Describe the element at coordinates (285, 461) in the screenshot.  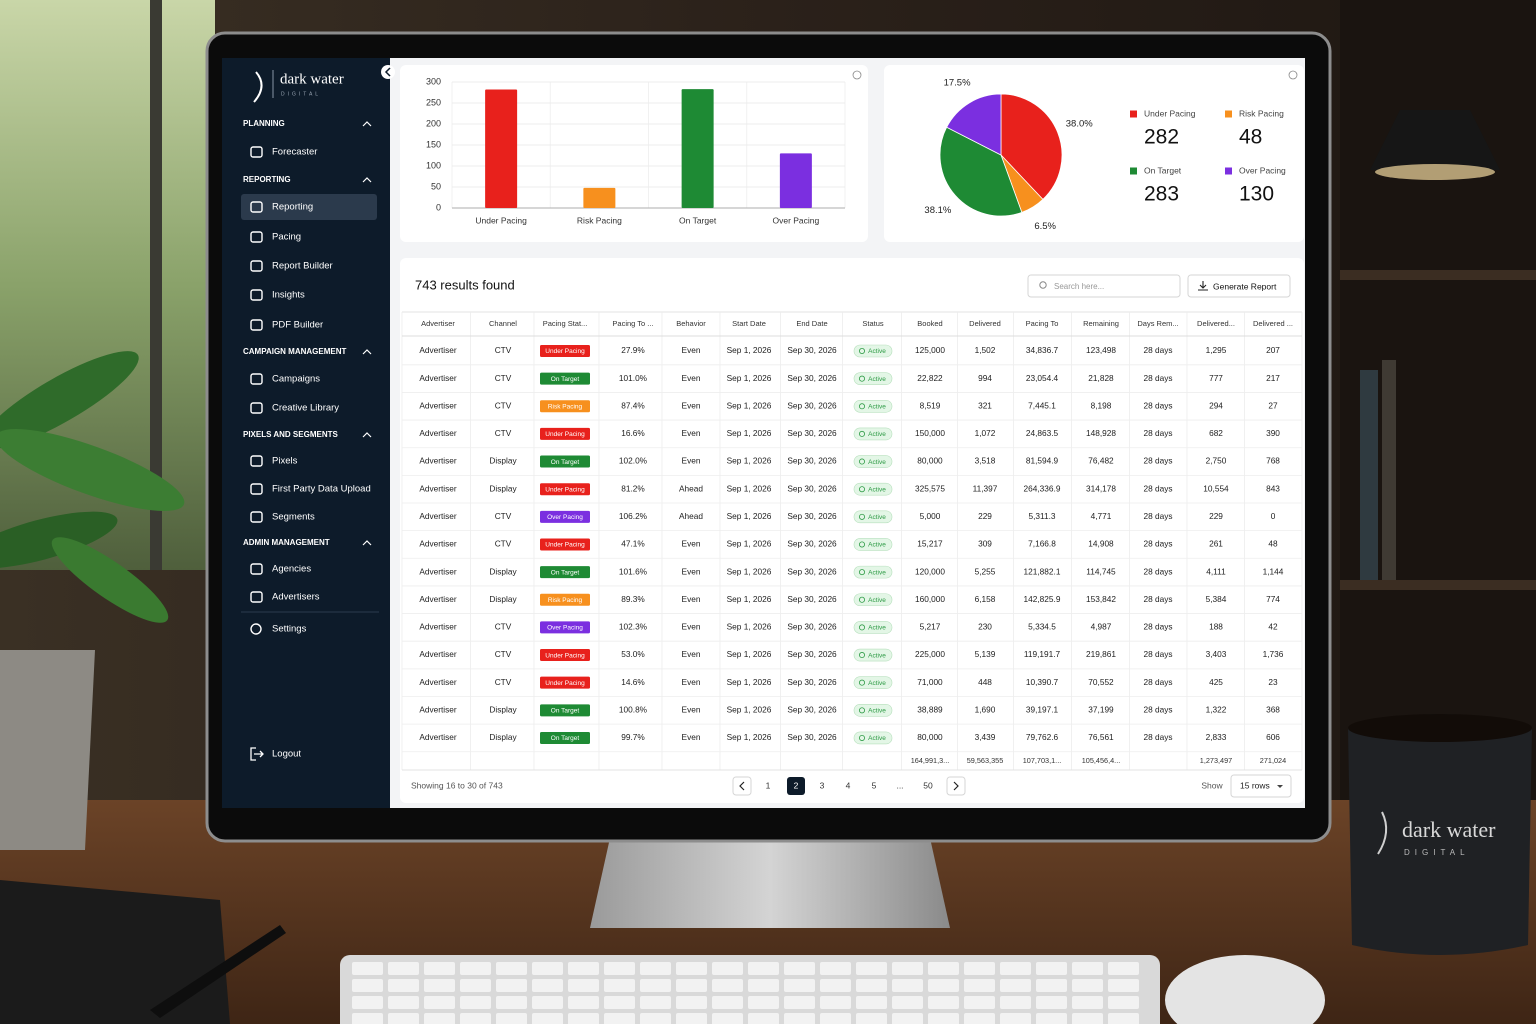
I see `nav-item: Pixels` at that location.